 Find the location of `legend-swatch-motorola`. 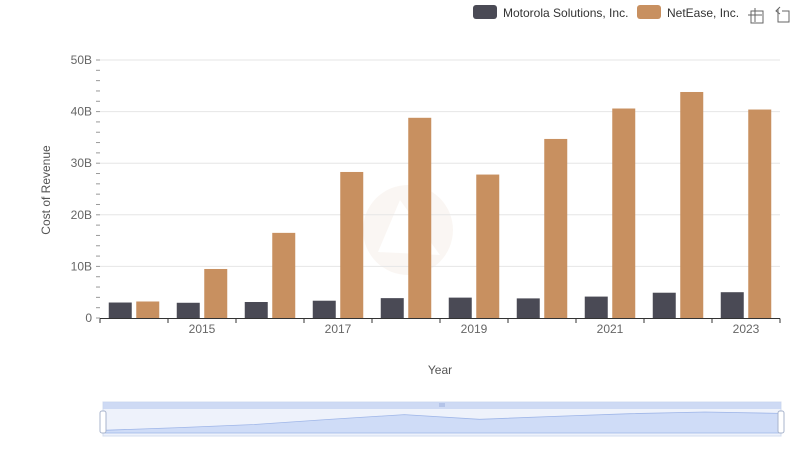

legend-swatch-motorola is located at coordinates (485, 12).